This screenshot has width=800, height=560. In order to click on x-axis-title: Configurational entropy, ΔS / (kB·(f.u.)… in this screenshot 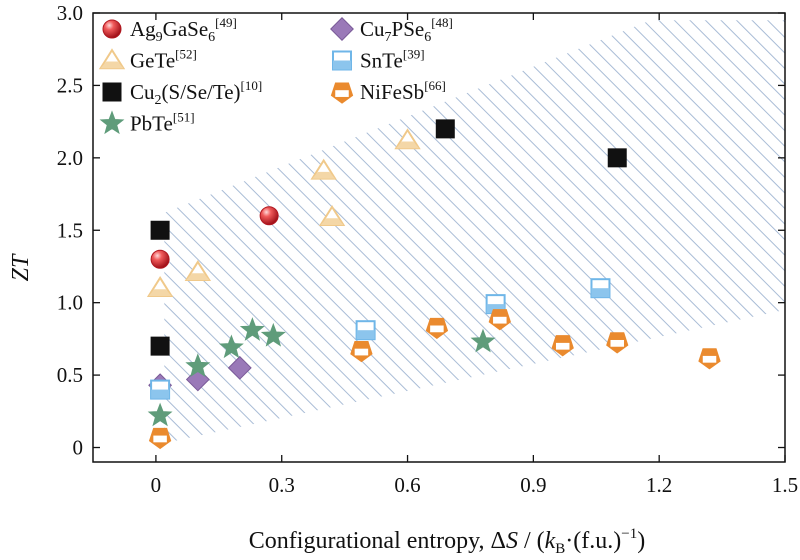, I will do `click(447, 541)`.